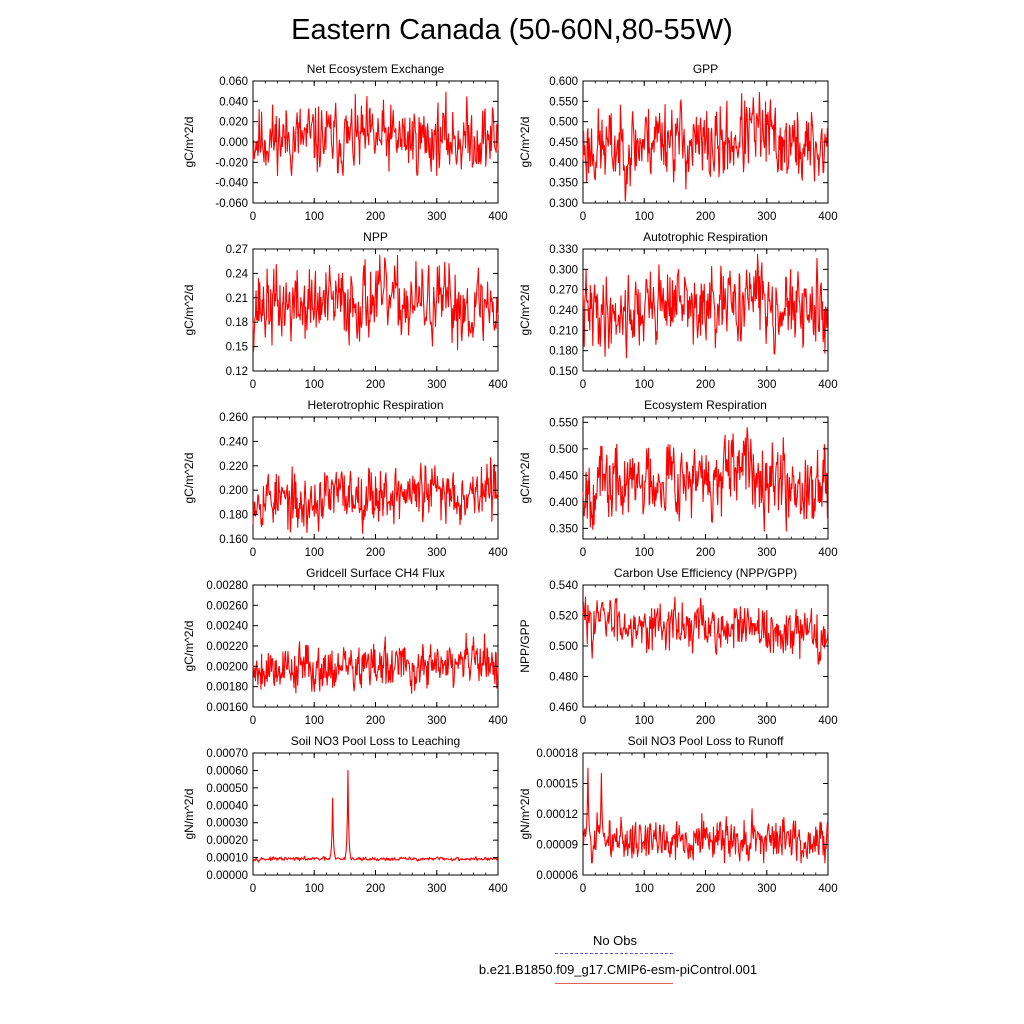 The width and height of the screenshot is (1024, 1024). I want to click on chart-10-frame, so click(705, 814).